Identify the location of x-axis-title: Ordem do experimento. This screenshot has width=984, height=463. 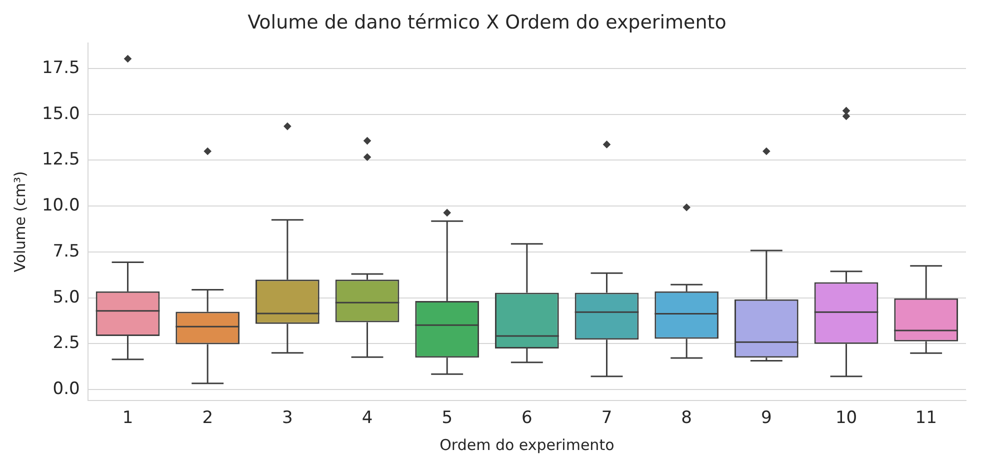
(527, 445).